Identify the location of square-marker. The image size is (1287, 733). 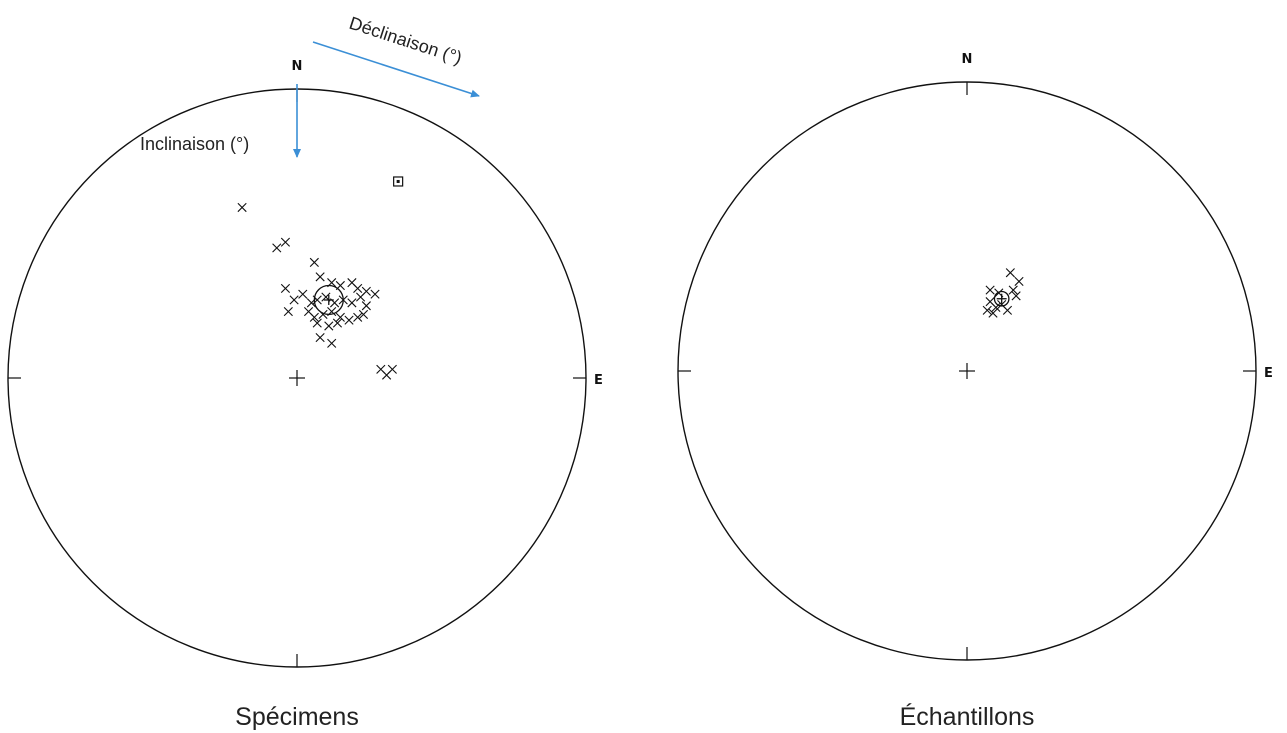
(398, 181).